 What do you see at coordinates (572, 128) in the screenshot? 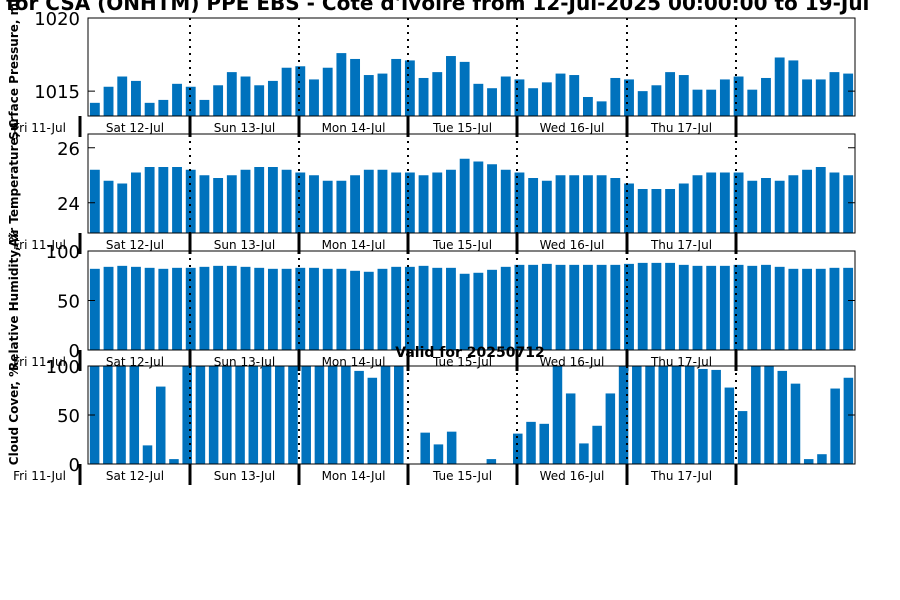
I see `xtick-label-1-5: Wed 16-Jul` at bounding box center [572, 128].